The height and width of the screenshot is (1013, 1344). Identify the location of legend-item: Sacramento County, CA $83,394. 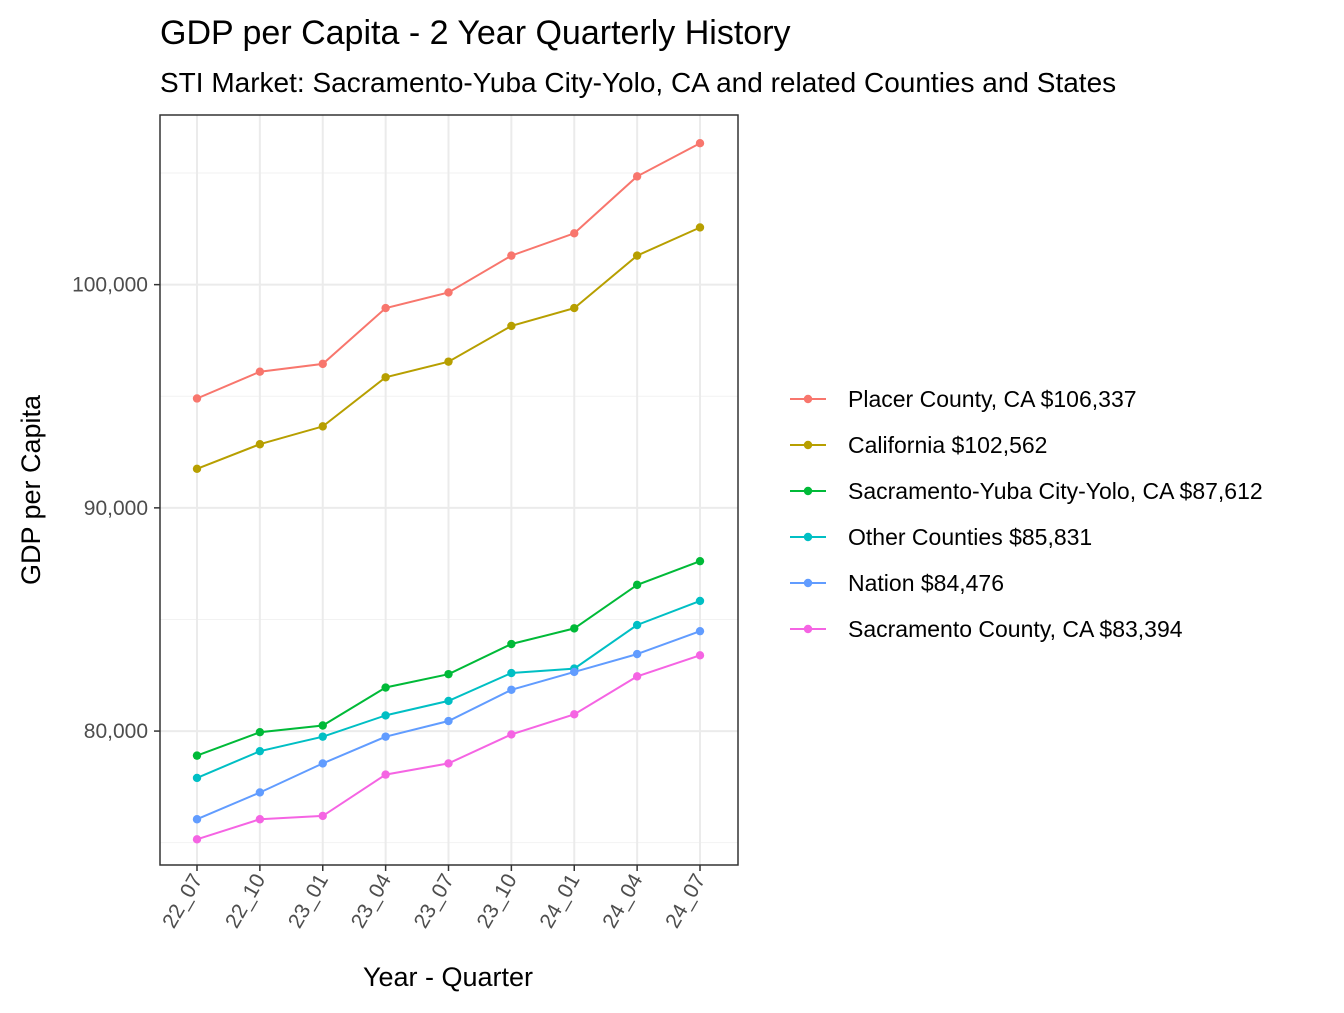
(986, 629).